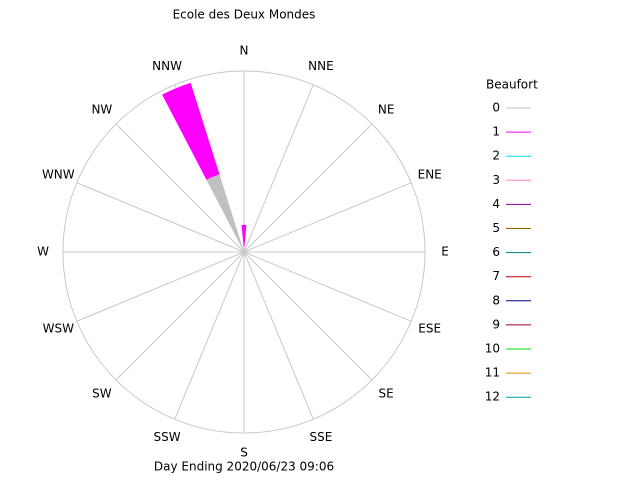 The height and width of the screenshot is (480, 640). What do you see at coordinates (430, 175) in the screenshot?
I see `direction-label: ENE` at bounding box center [430, 175].